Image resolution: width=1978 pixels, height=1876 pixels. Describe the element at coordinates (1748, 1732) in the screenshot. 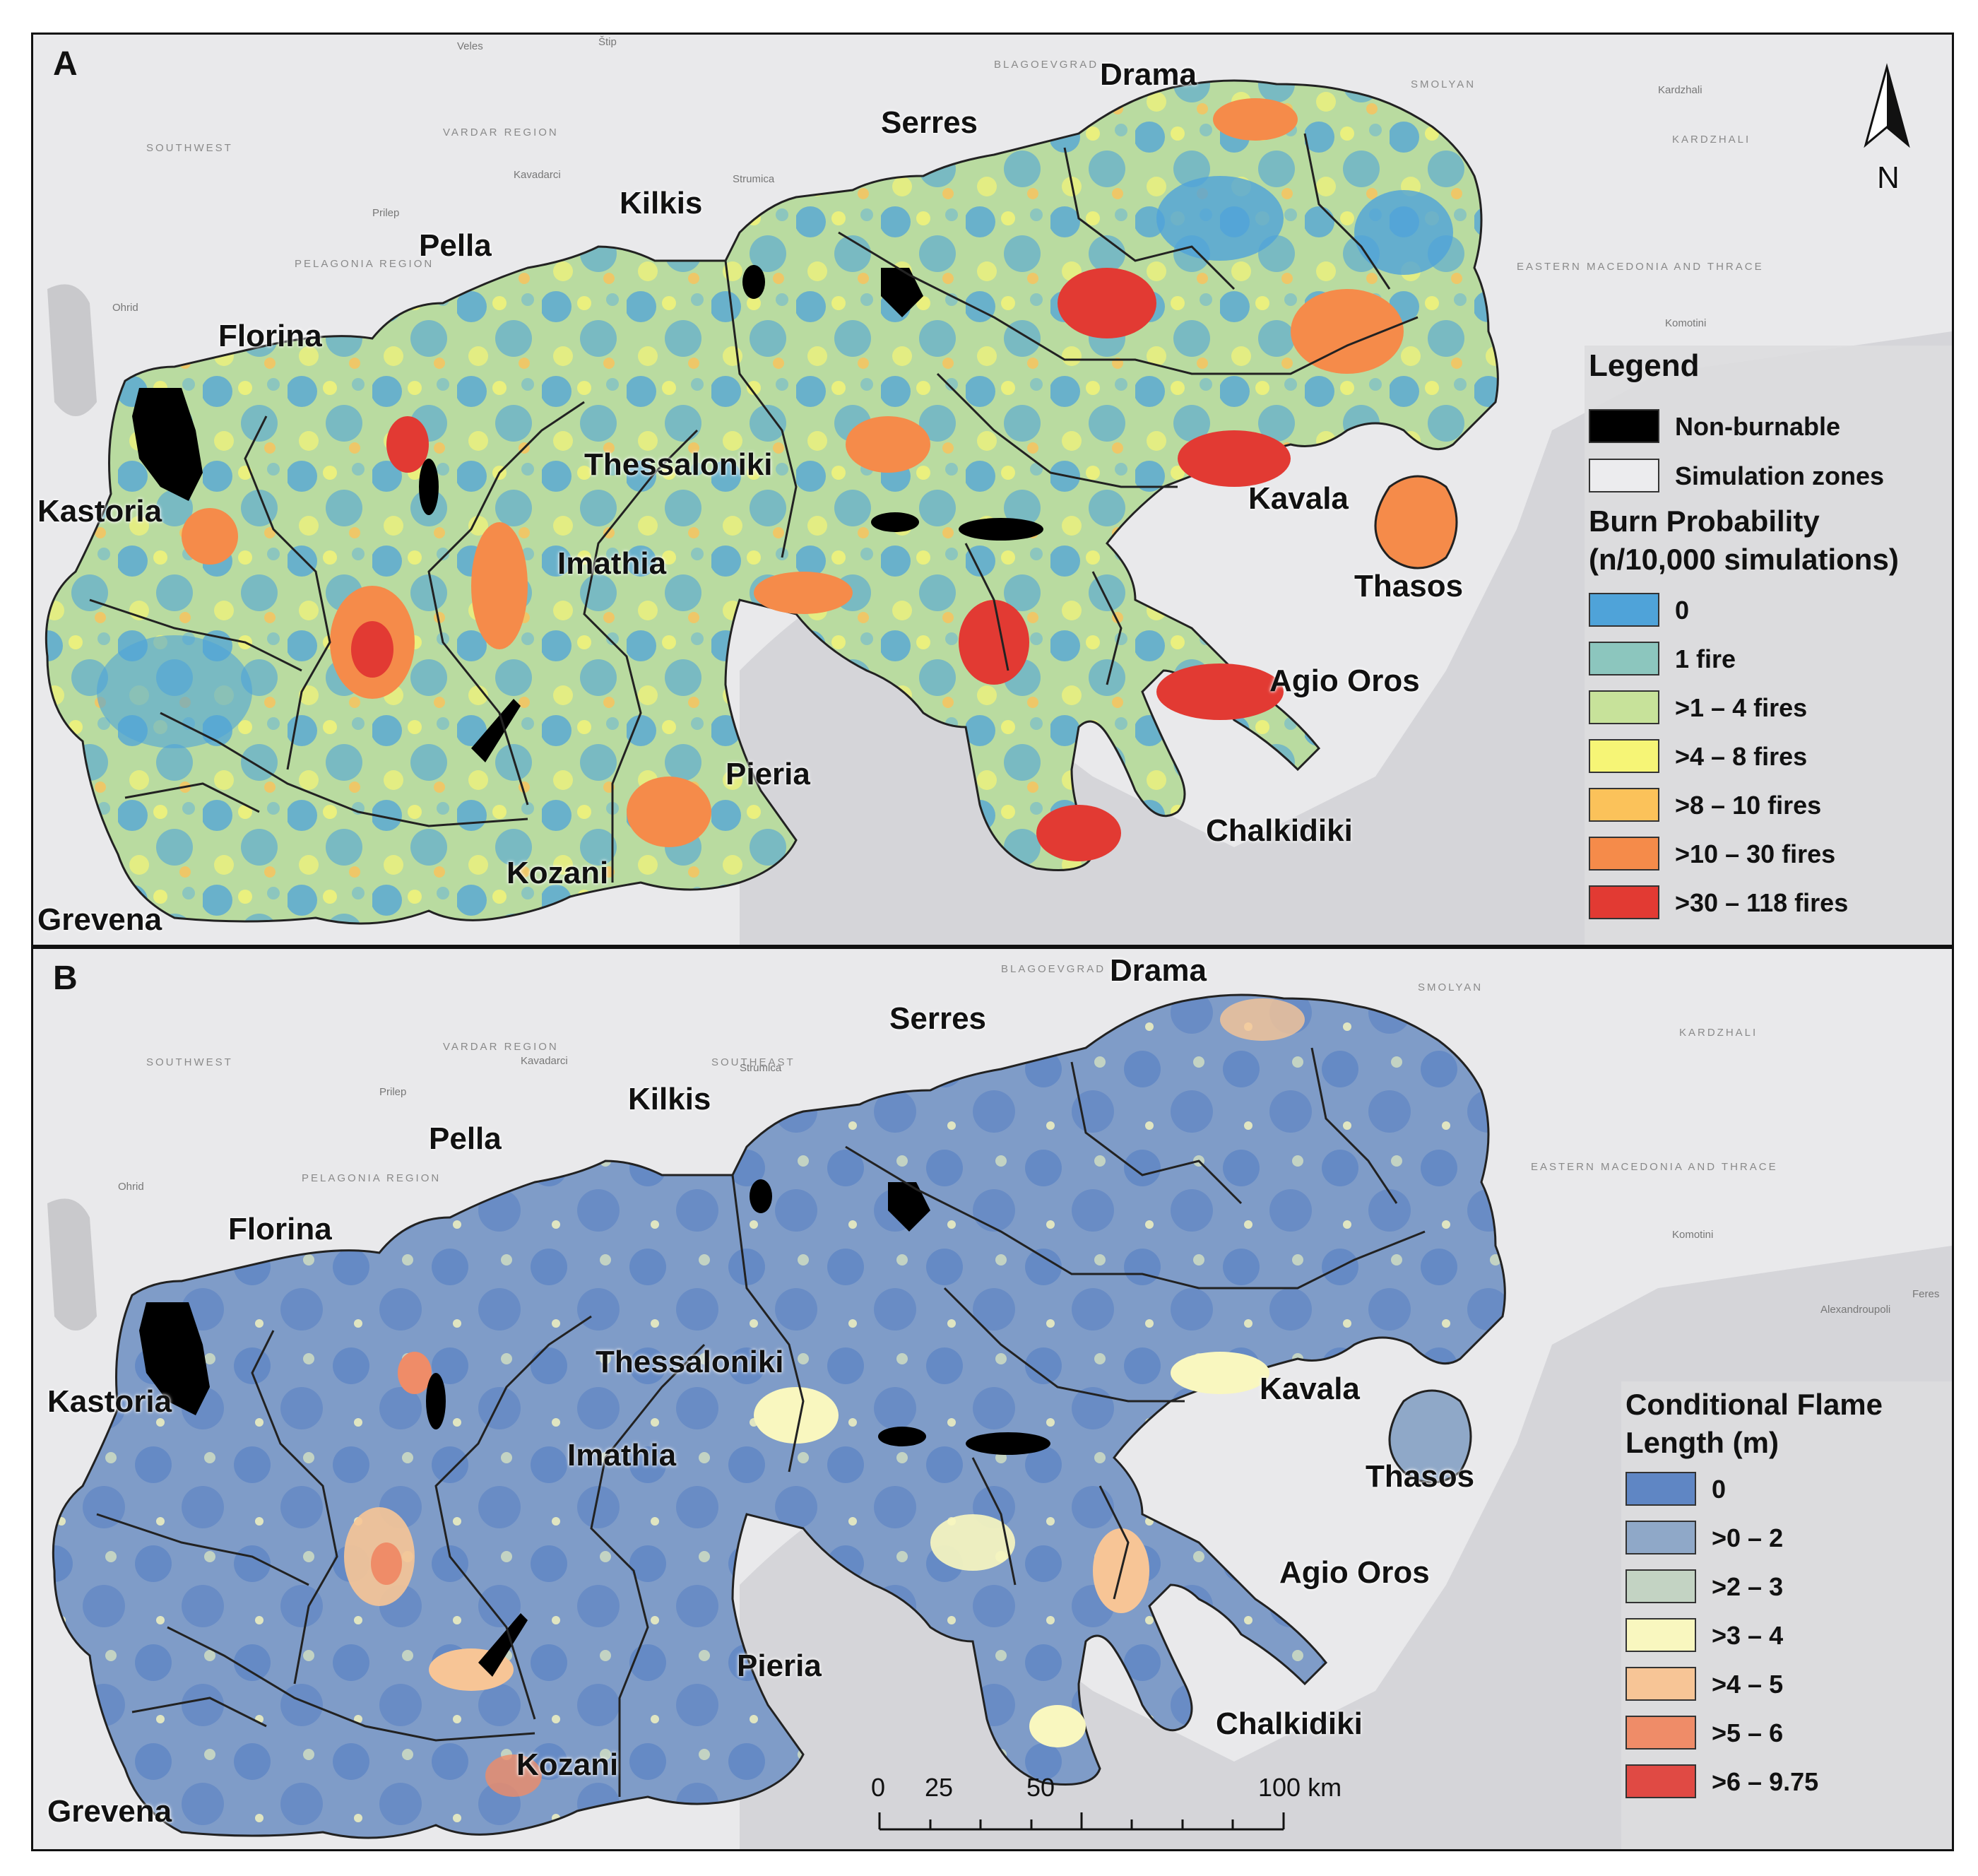

I see `legend-b-class-label-5: >5 – 6` at that location.